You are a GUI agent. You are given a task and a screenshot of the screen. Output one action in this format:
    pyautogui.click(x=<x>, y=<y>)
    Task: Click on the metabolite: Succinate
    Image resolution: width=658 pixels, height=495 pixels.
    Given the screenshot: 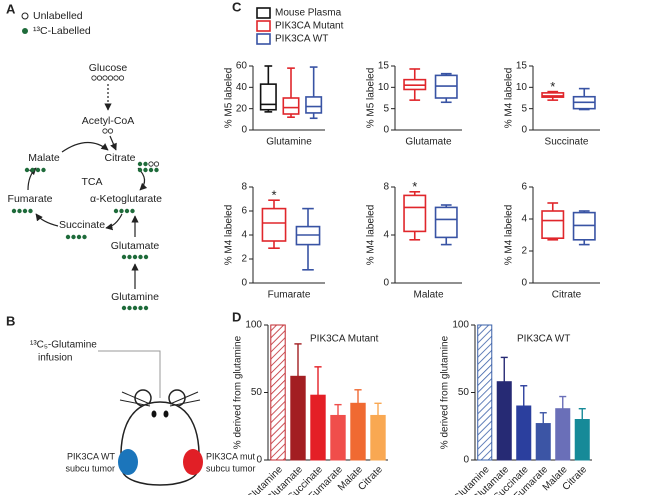 What is the action you would take?
    pyautogui.click(x=82, y=225)
    